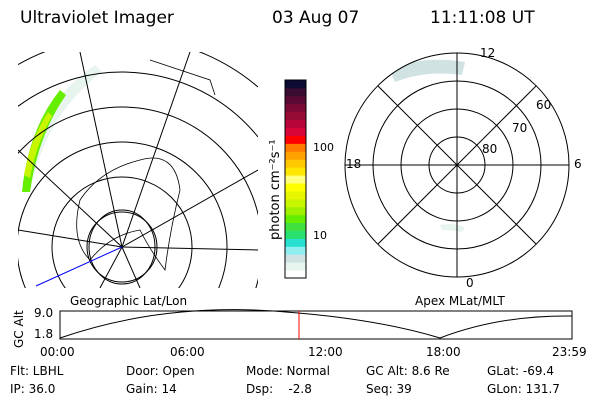 This screenshot has width=600, height=400. Describe the element at coordinates (151, 389) in the screenshot. I see `gain-status: Gain: 14` at that location.